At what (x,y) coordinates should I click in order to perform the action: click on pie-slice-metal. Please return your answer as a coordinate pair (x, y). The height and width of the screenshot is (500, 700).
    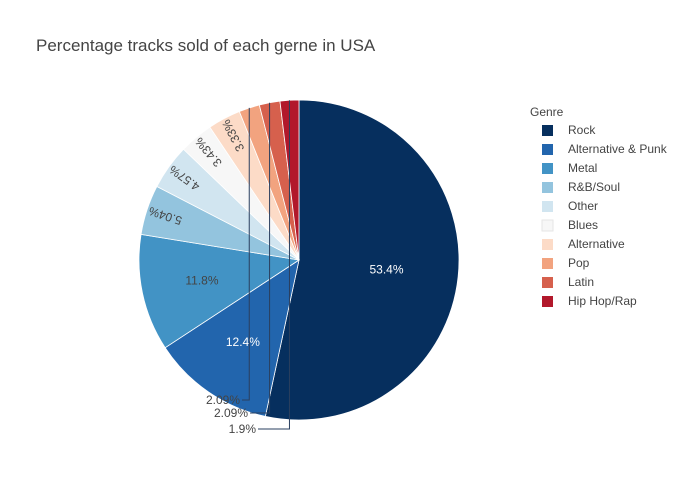
    Looking at the image, I should click on (219, 291).